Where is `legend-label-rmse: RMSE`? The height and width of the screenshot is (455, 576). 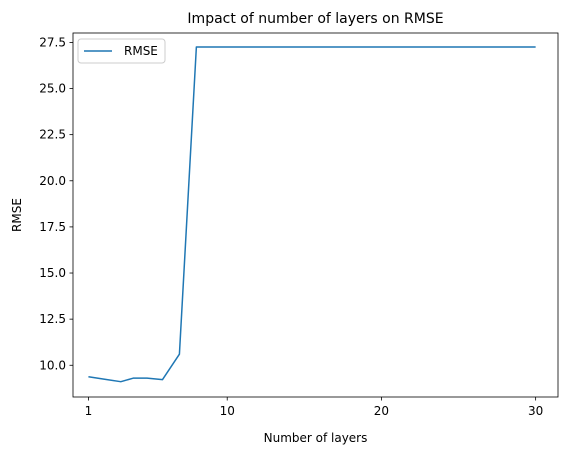
legend-label-rmse: RMSE is located at coordinates (141, 51).